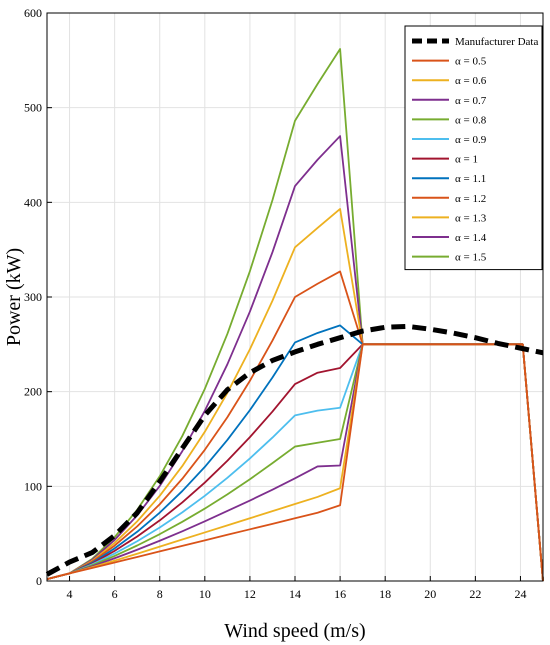 Image resolution: width=550 pixels, height=645 pixels. I want to click on x-tick-label: 14, so click(295, 594).